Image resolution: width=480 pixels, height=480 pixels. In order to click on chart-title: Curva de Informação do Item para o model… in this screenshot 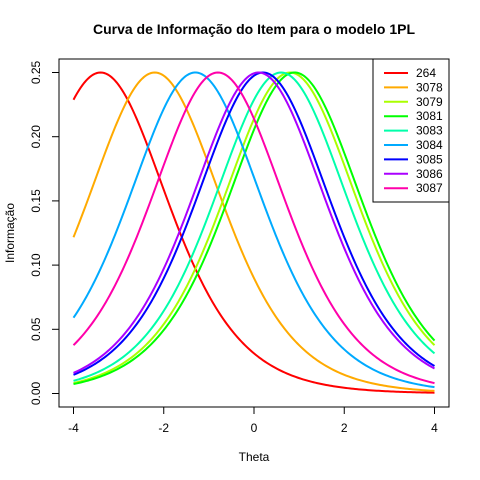, I will do `click(254, 29)`.